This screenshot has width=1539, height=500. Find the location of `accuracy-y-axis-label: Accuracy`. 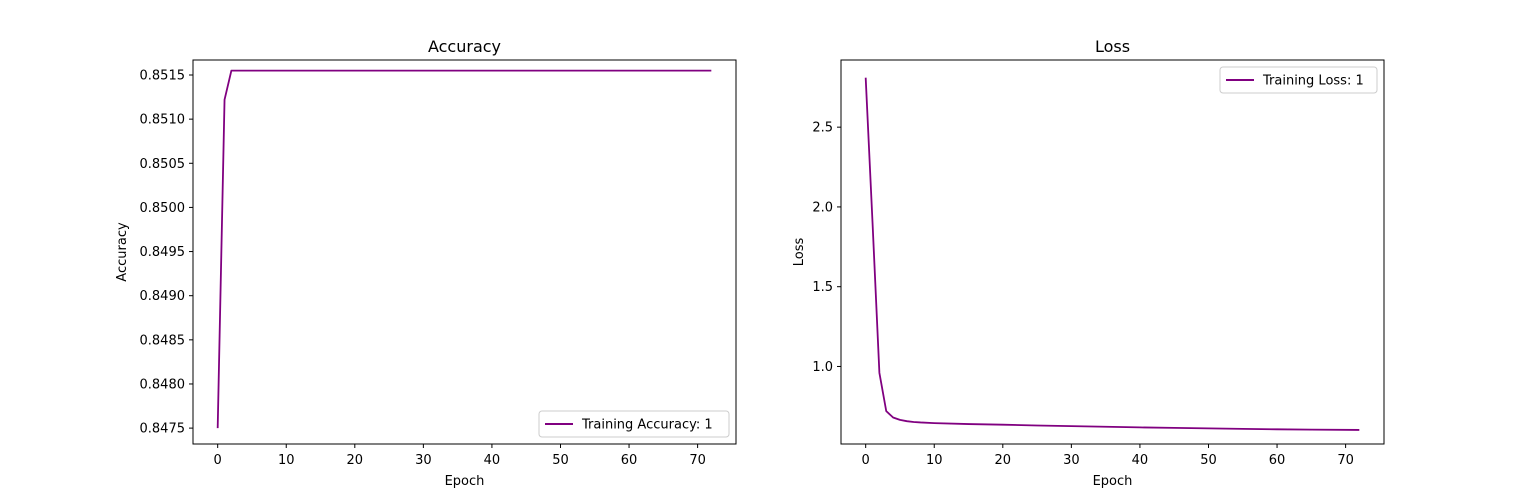

accuracy-y-axis-label: Accuracy is located at coordinates (122, 252).